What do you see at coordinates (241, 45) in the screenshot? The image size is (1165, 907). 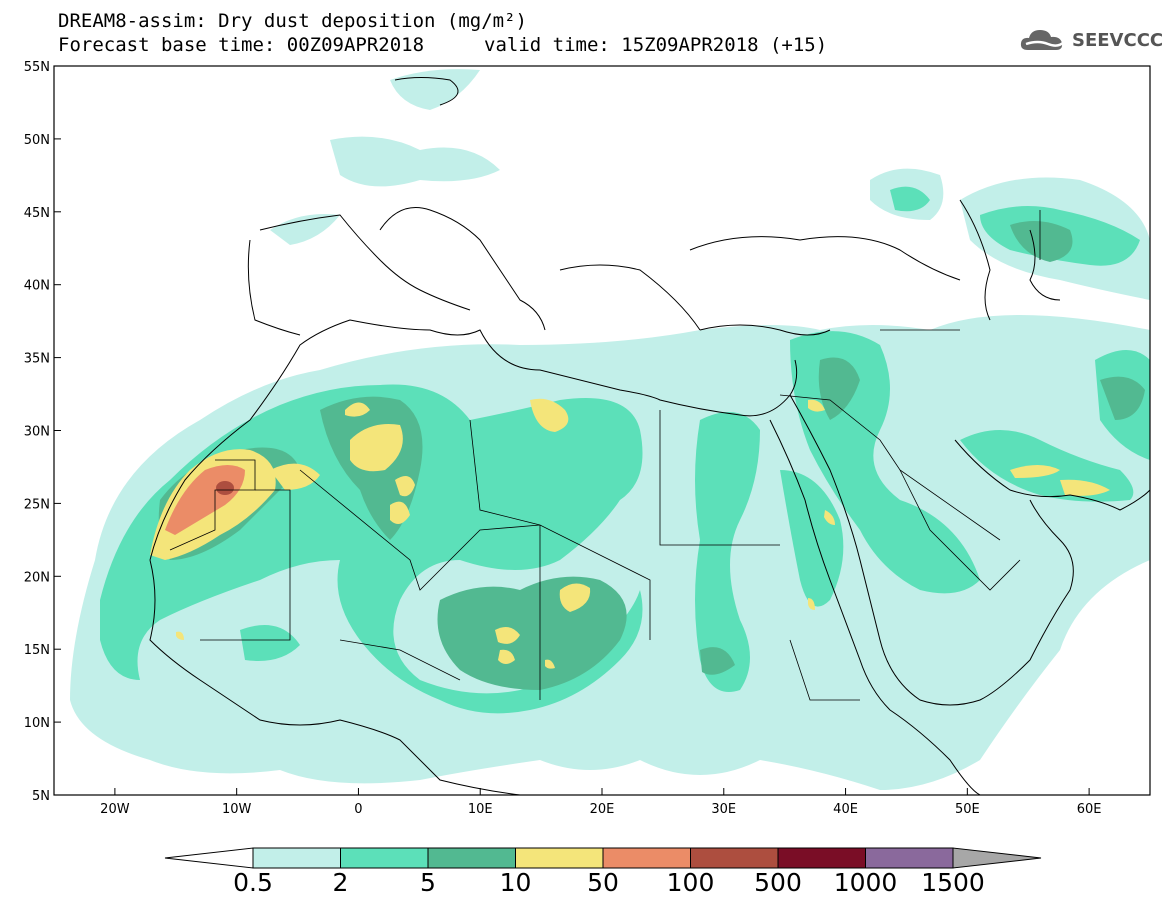 I see `forecast-base-time: Forecast base time: 00Z09APR2018` at bounding box center [241, 45].